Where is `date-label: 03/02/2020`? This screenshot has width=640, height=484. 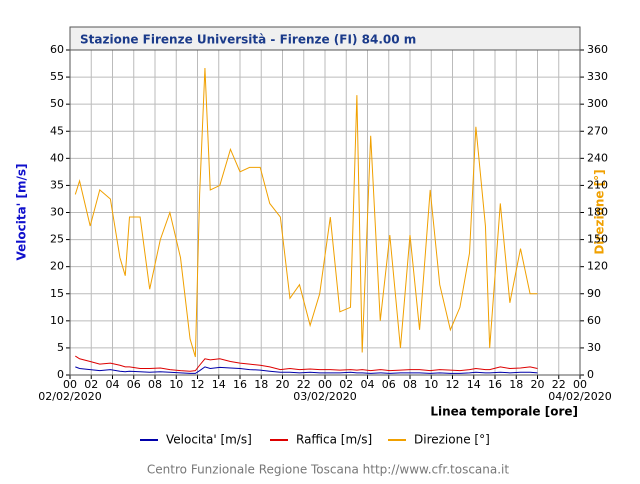 date-label: 03/02/2020 is located at coordinates (324, 396).